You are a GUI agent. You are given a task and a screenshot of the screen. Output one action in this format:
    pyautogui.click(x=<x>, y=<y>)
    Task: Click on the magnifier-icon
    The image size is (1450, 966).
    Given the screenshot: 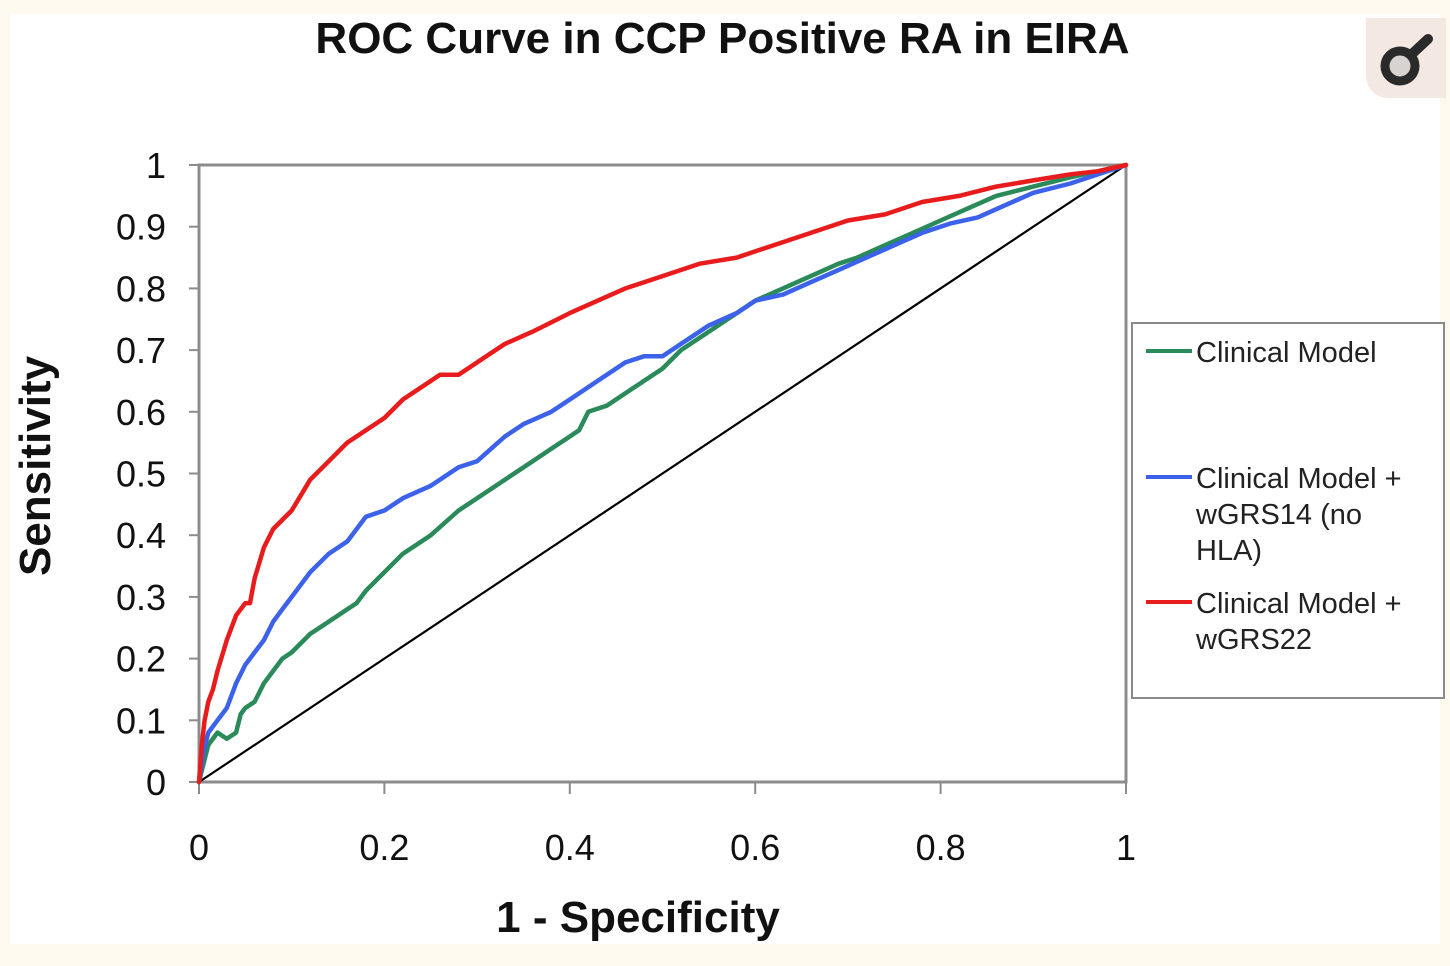 What is the action you would take?
    pyautogui.click(x=1406, y=60)
    